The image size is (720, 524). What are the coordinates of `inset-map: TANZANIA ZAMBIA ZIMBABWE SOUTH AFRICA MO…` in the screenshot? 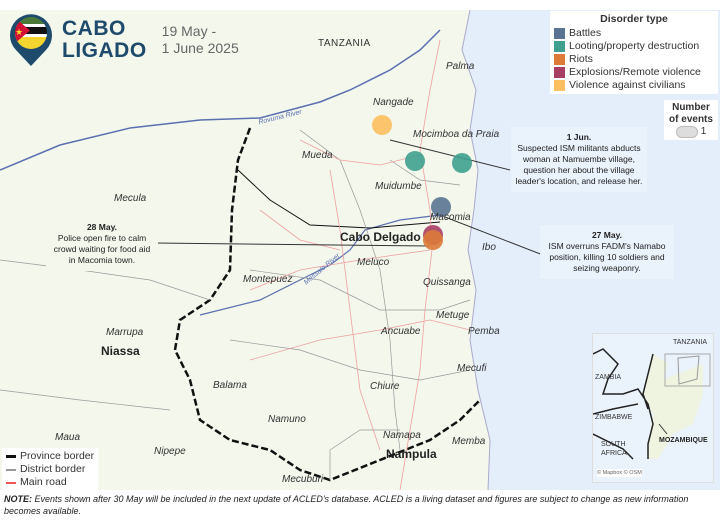 It's located at (653, 408).